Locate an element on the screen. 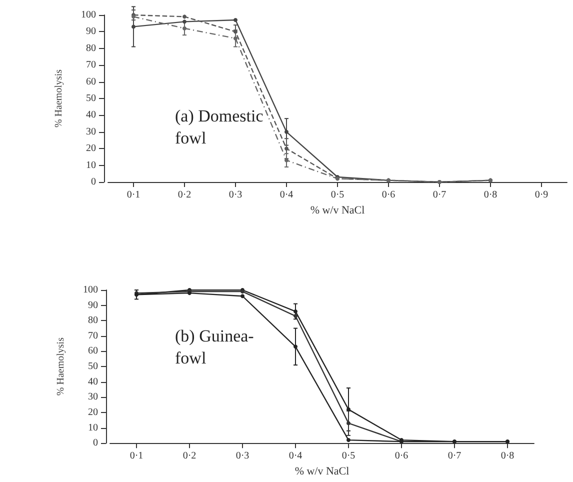  annotation: (b) Guinea- fowl is located at coordinates (214, 347).